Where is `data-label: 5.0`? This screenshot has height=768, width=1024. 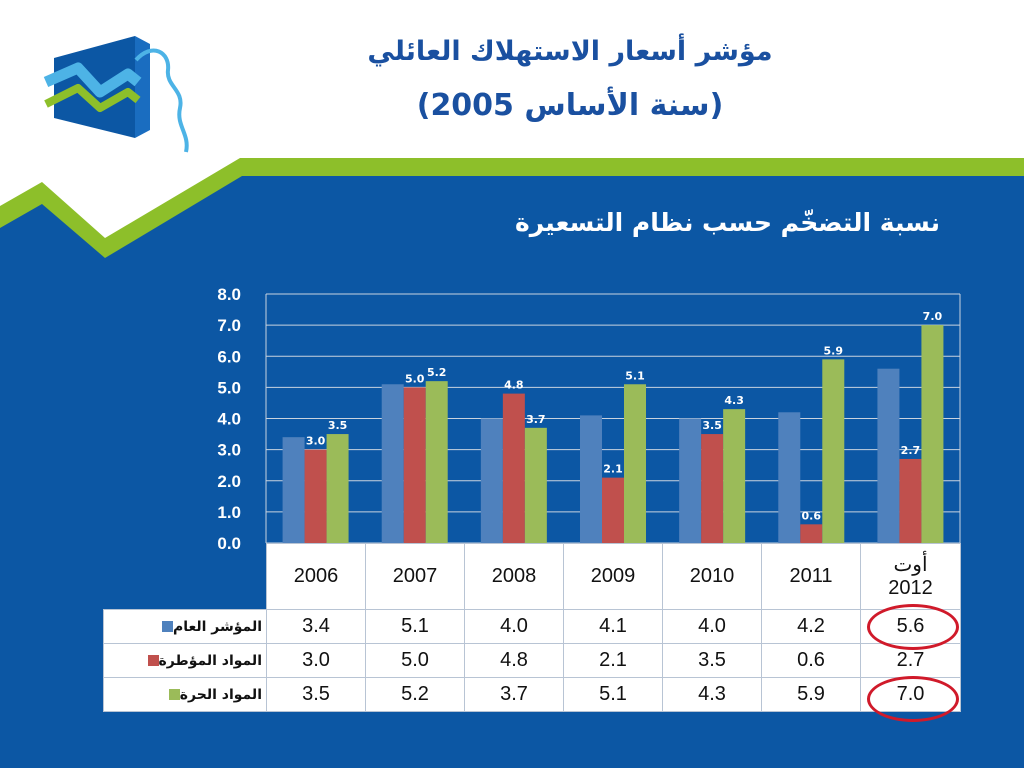
data-label: 5.0 is located at coordinates (415, 378).